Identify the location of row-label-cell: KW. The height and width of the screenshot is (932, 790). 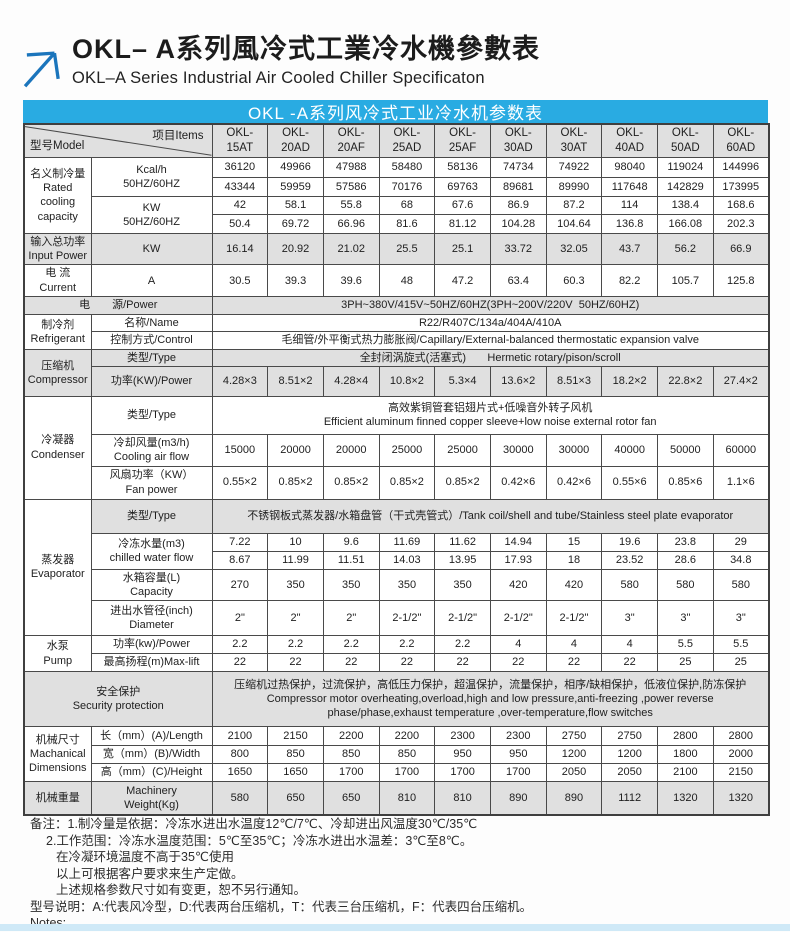
(151, 249).